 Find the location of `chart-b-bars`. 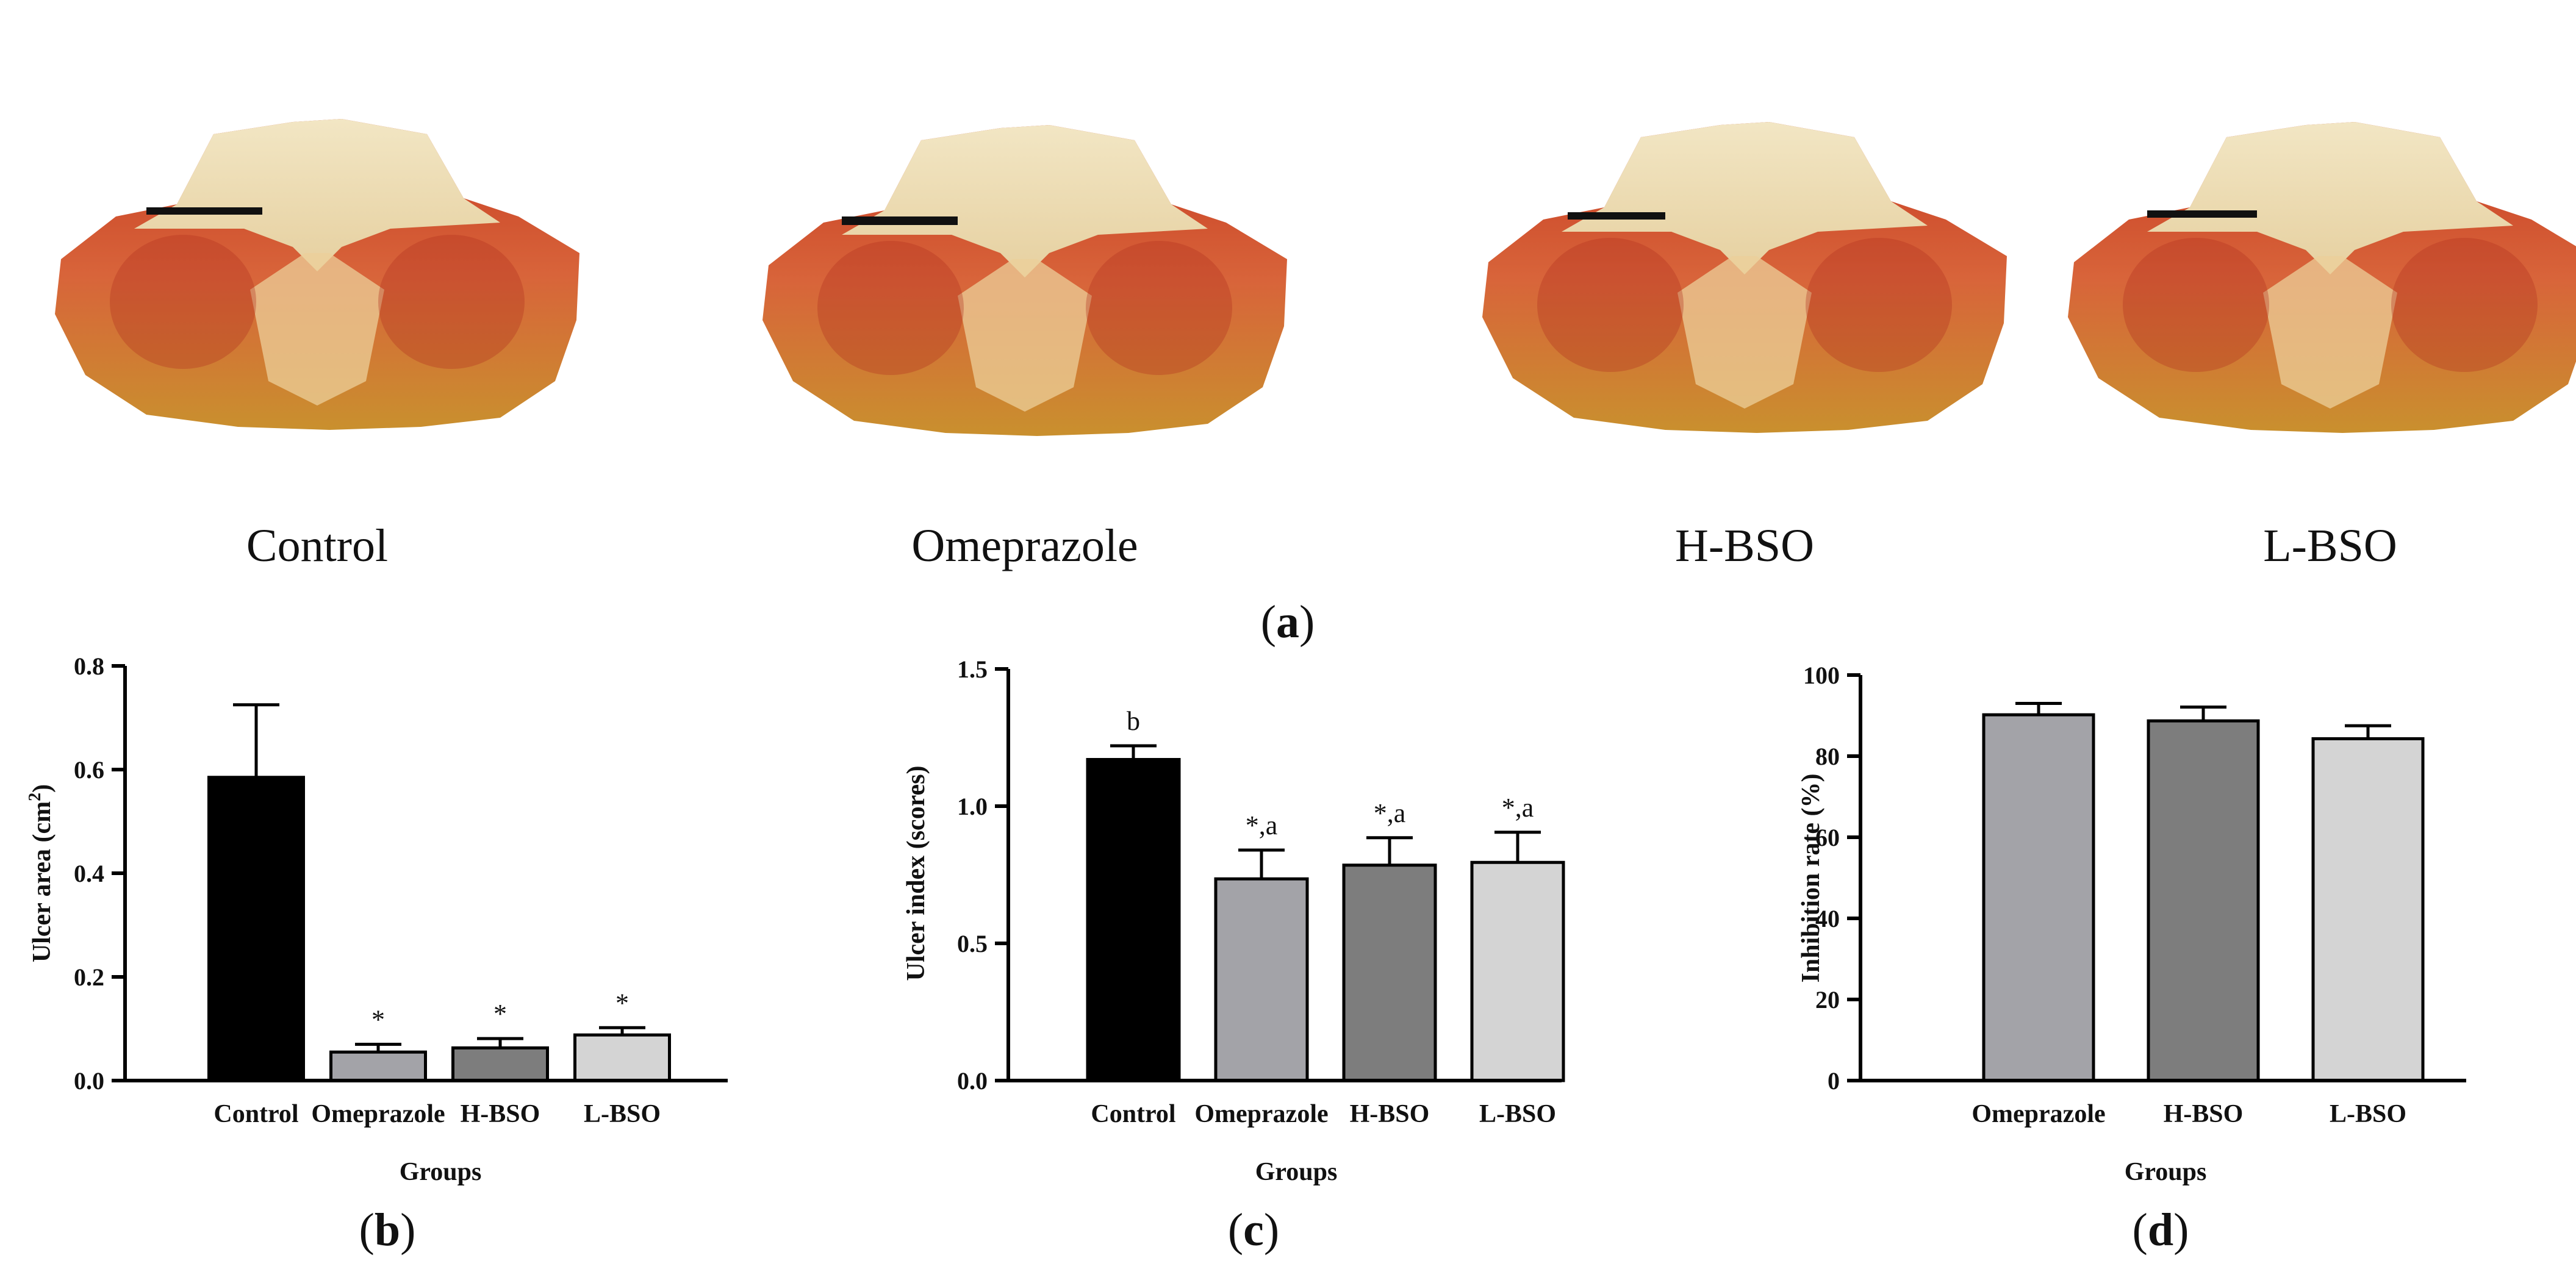

chart-b-bars is located at coordinates (439, 929).